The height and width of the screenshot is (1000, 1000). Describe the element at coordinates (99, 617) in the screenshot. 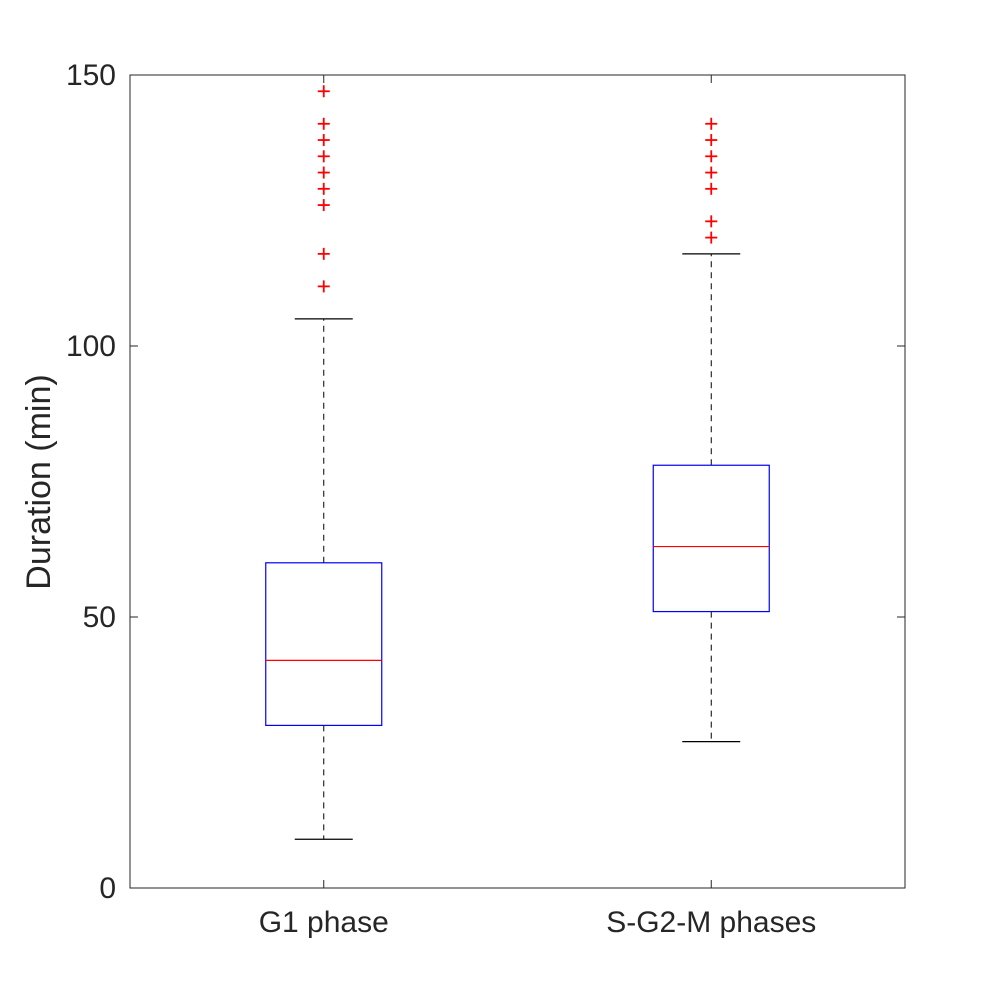

I see `y-tick-label: 50` at that location.